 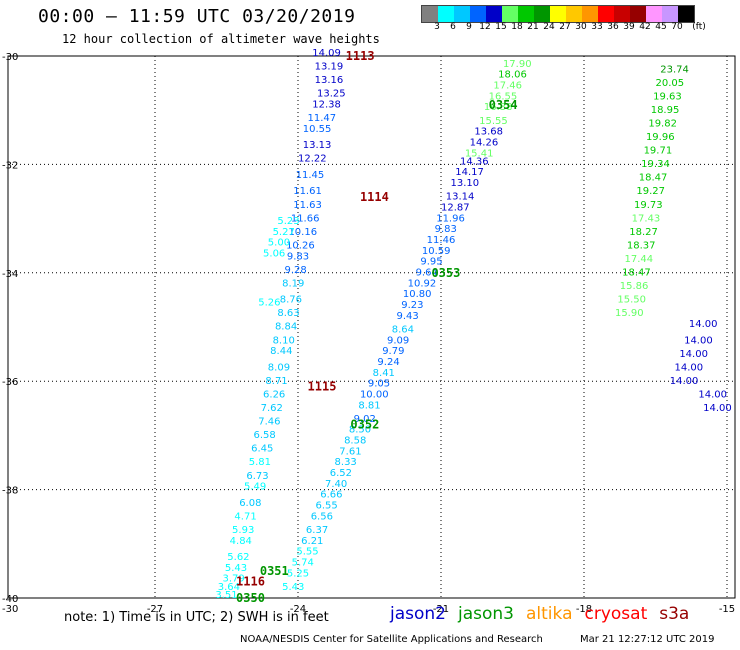 What do you see at coordinates (312, 159) in the screenshot?
I see `cryosat-value: 12.22` at bounding box center [312, 159].